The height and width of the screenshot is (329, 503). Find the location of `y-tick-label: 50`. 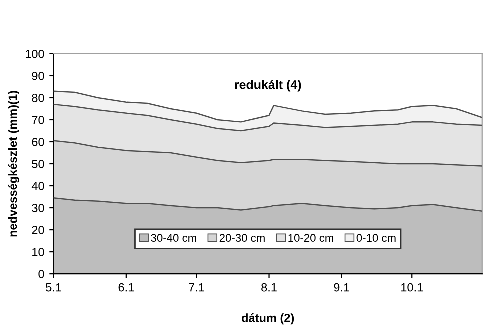

y-tick-label: 50 is located at coordinates (38, 164).